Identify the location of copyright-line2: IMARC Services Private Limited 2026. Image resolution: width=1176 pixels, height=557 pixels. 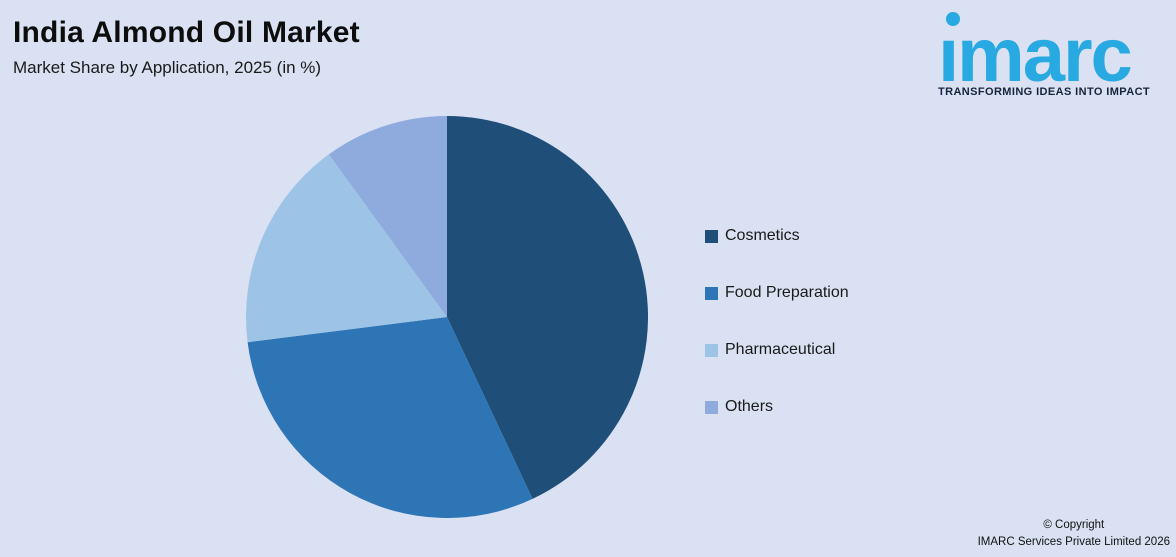
(1073, 541).